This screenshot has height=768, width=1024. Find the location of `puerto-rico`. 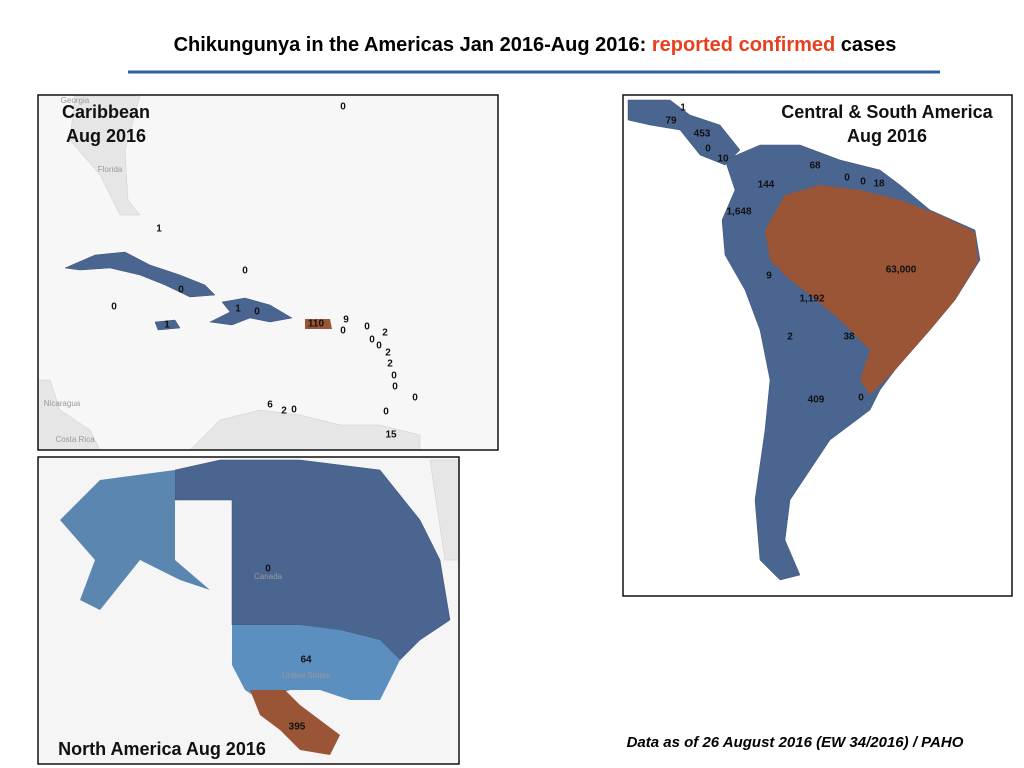

puerto-rico is located at coordinates (318, 324).